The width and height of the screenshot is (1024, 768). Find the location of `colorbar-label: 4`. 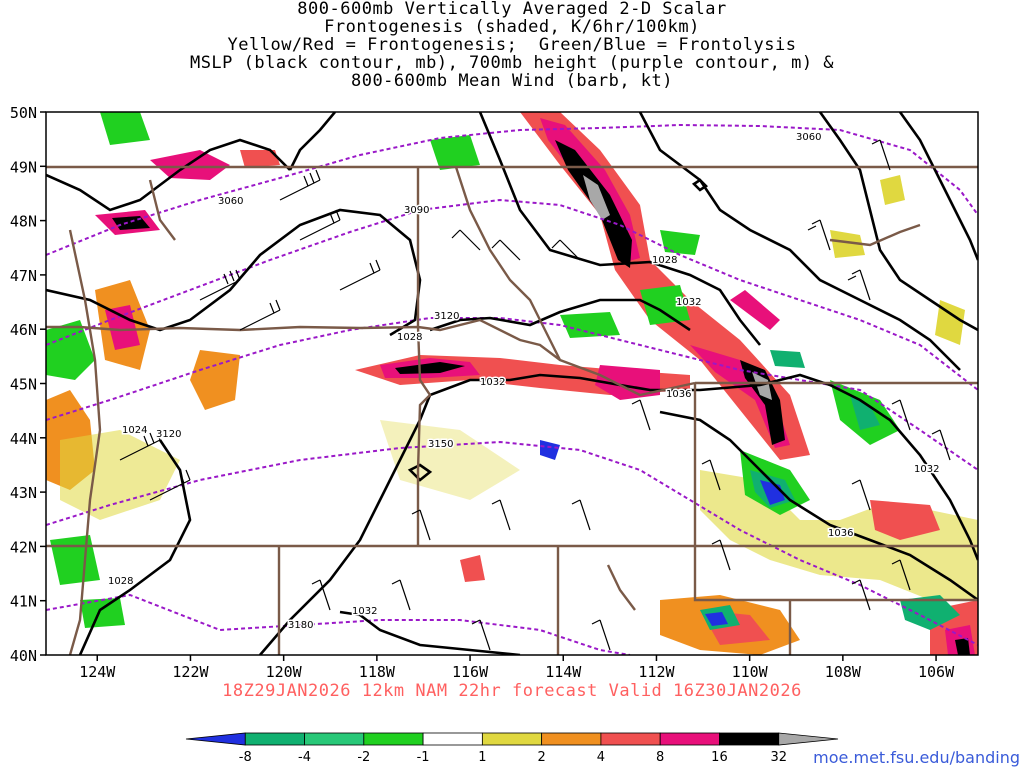

colorbar-label: 4 is located at coordinates (601, 757).